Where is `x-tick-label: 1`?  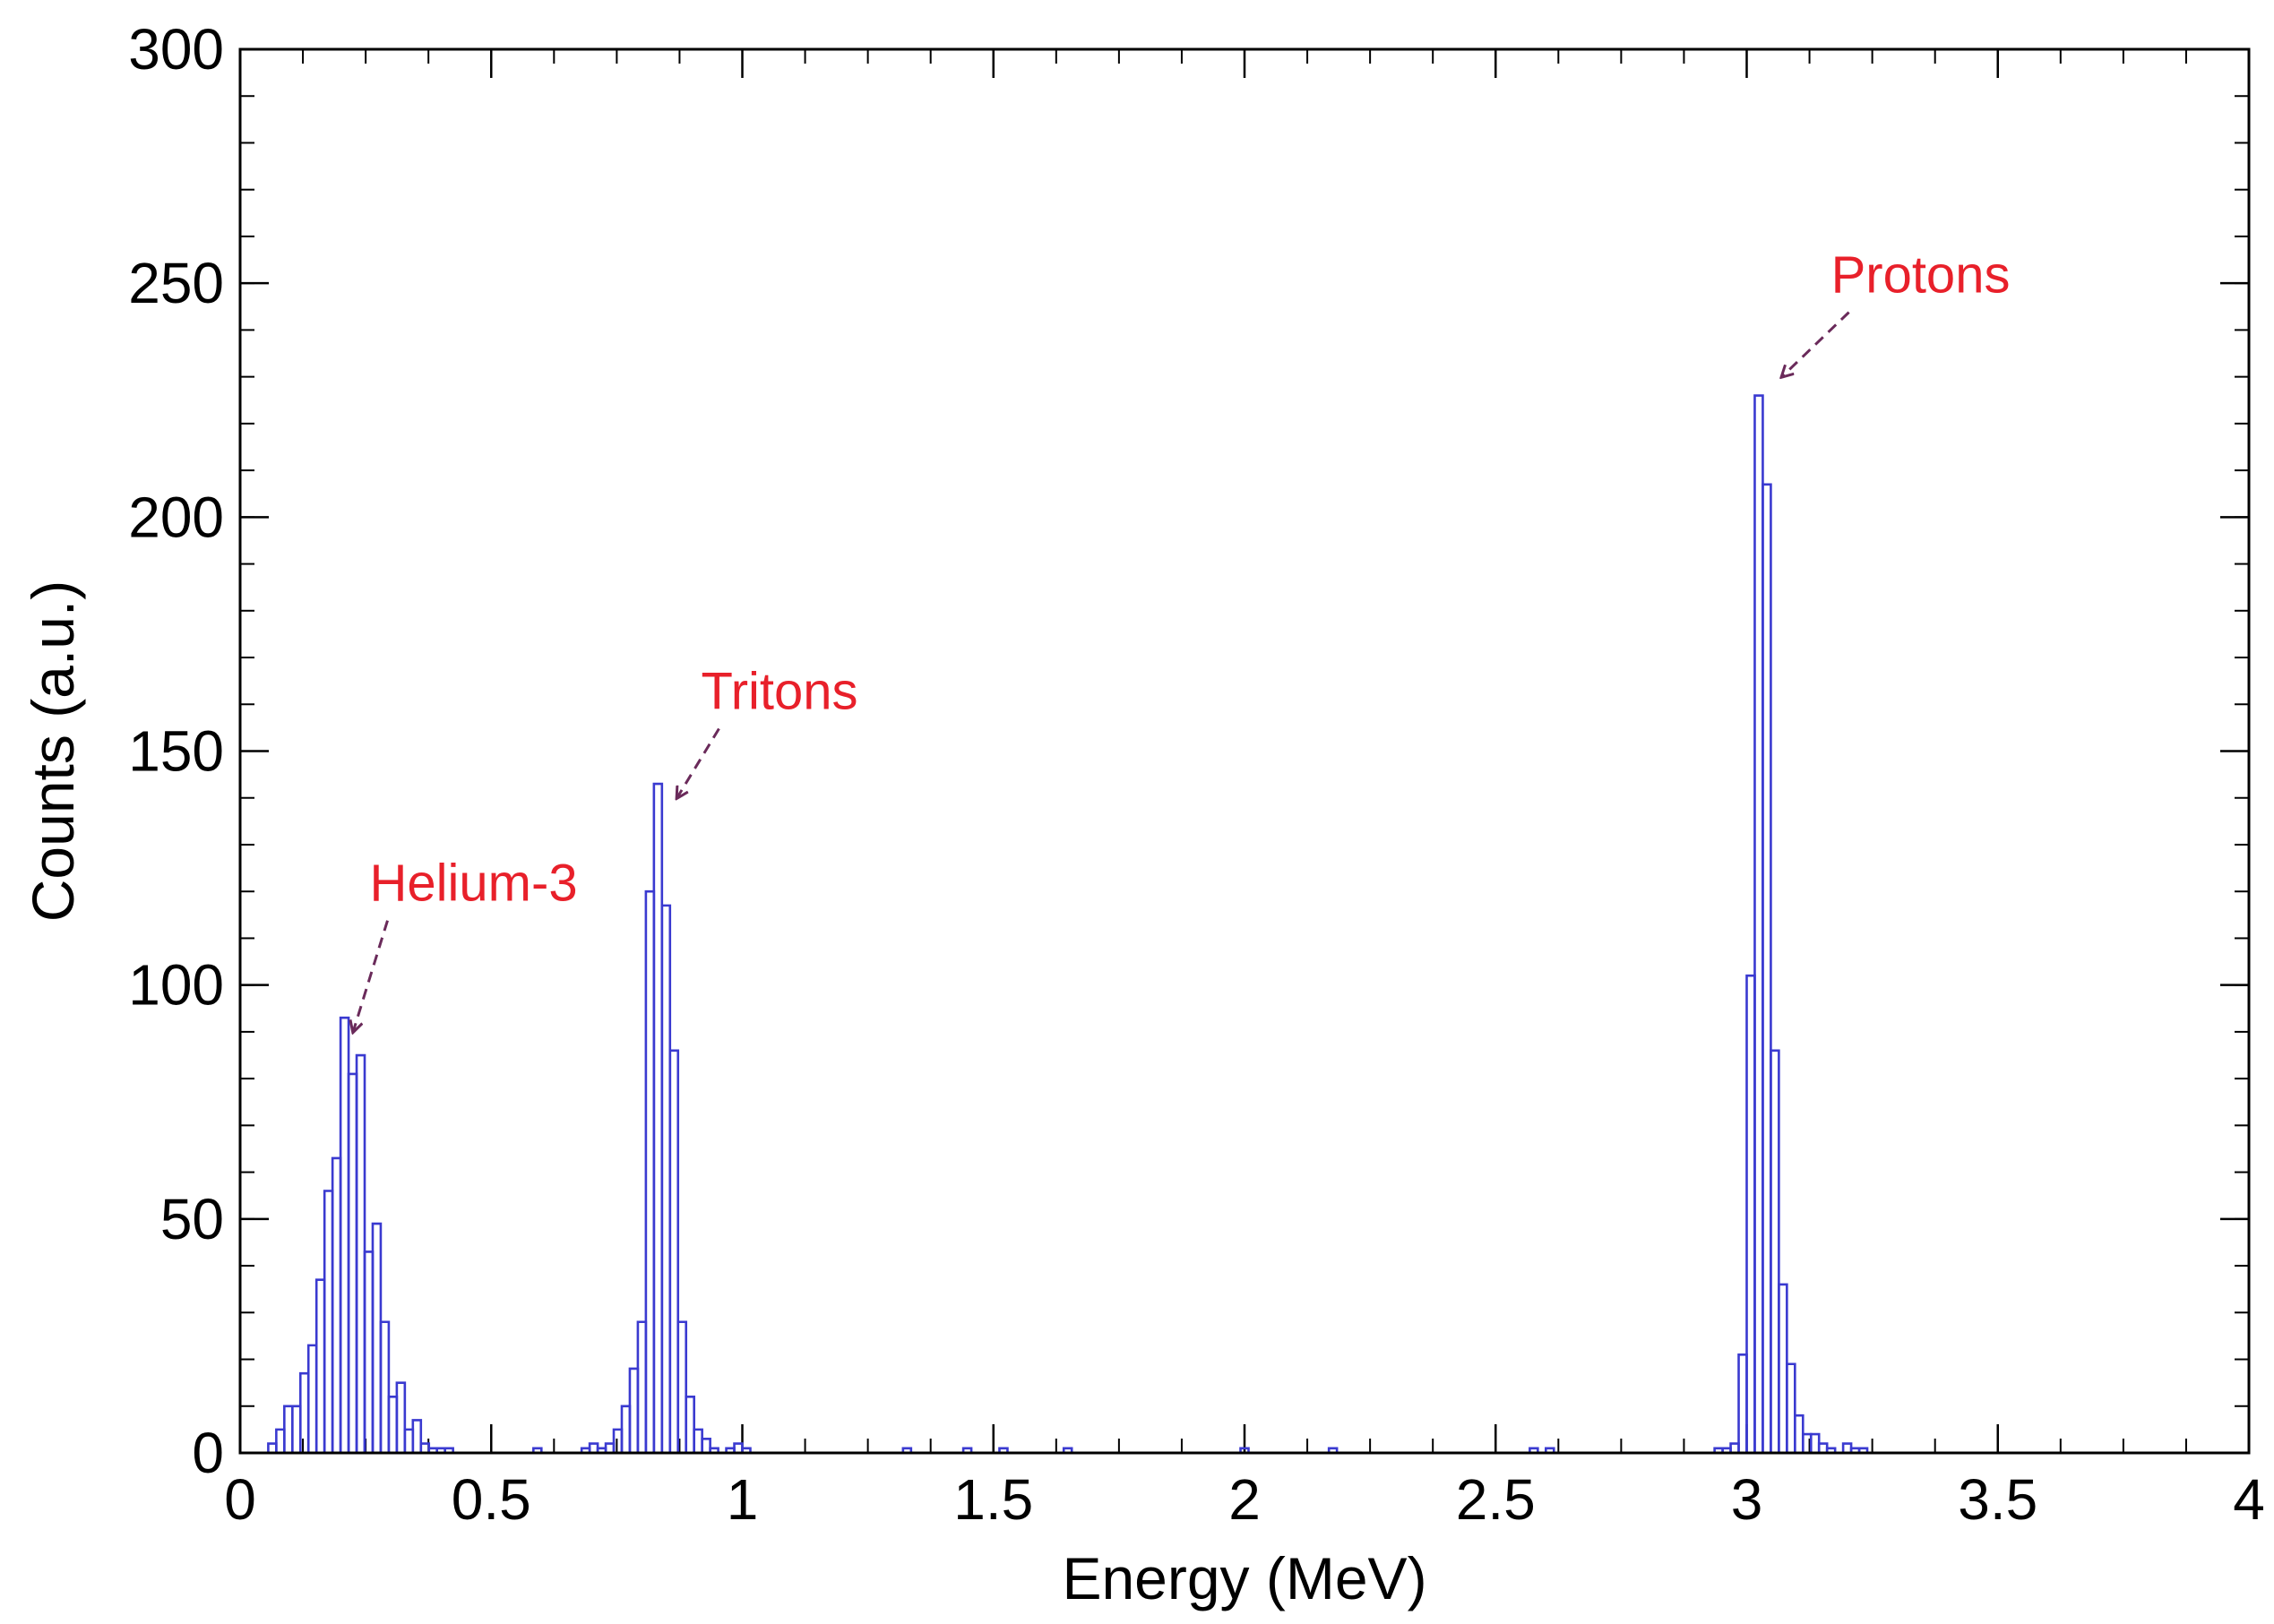 x-tick-label: 1 is located at coordinates (743, 1499).